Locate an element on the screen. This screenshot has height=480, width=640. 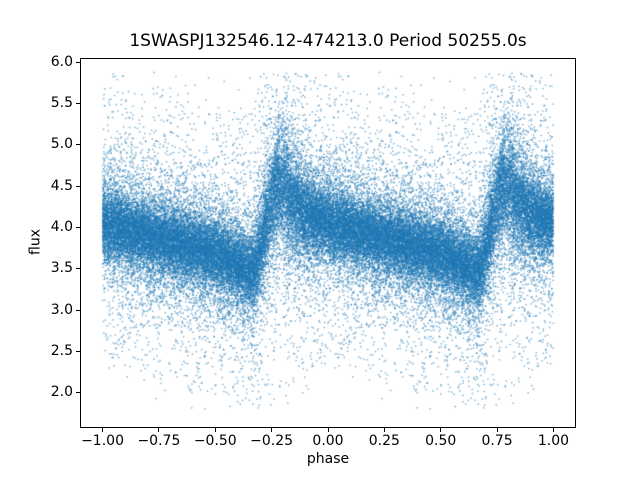
x-tick-label: −0.50 is located at coordinates (215, 441).